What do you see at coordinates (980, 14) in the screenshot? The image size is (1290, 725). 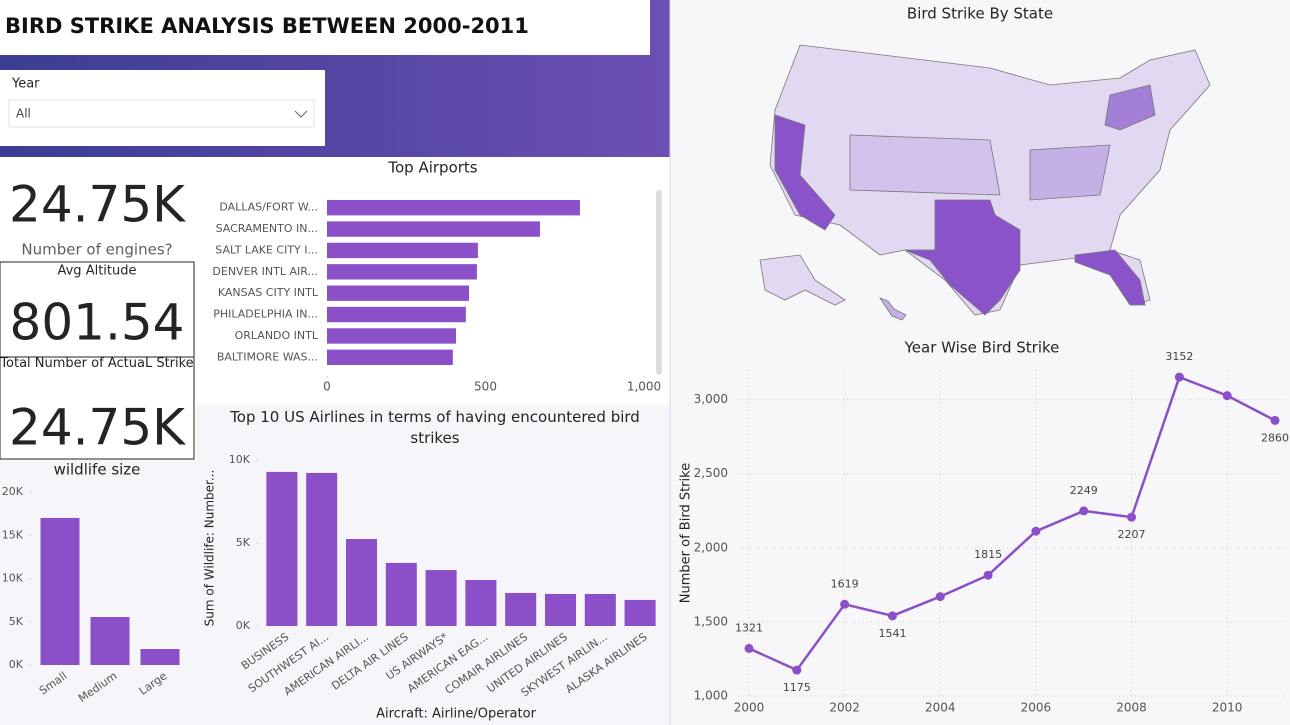 I see `map-title: Bird Strike By State` at bounding box center [980, 14].